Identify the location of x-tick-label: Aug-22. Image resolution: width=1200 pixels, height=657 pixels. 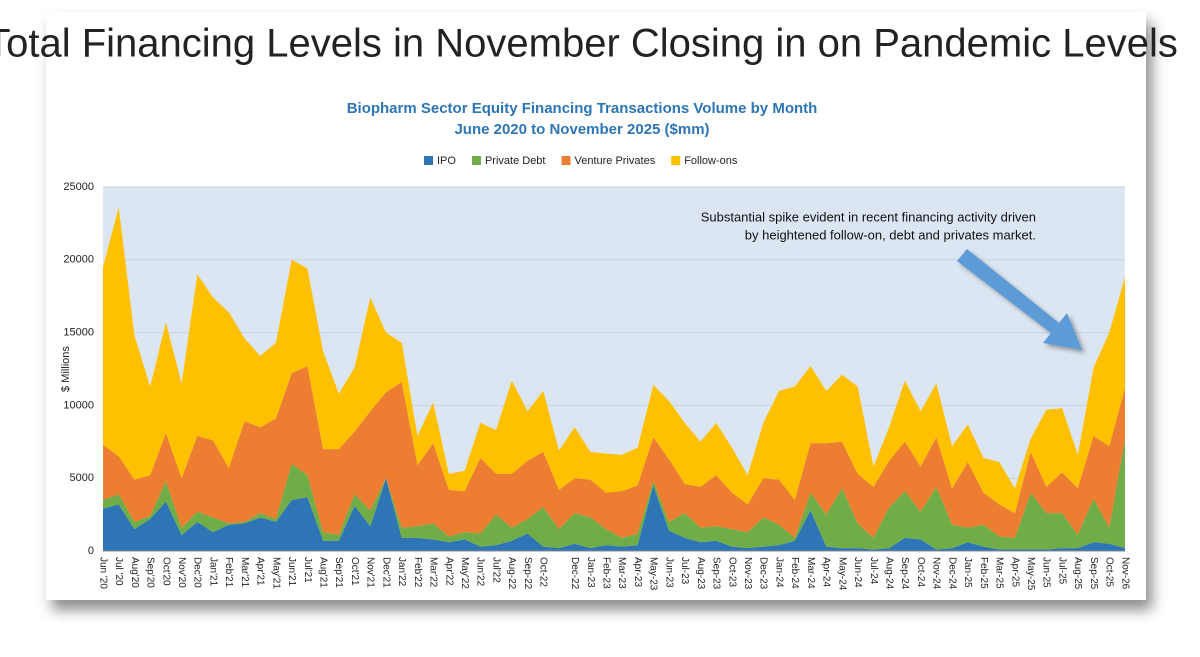
(511, 573).